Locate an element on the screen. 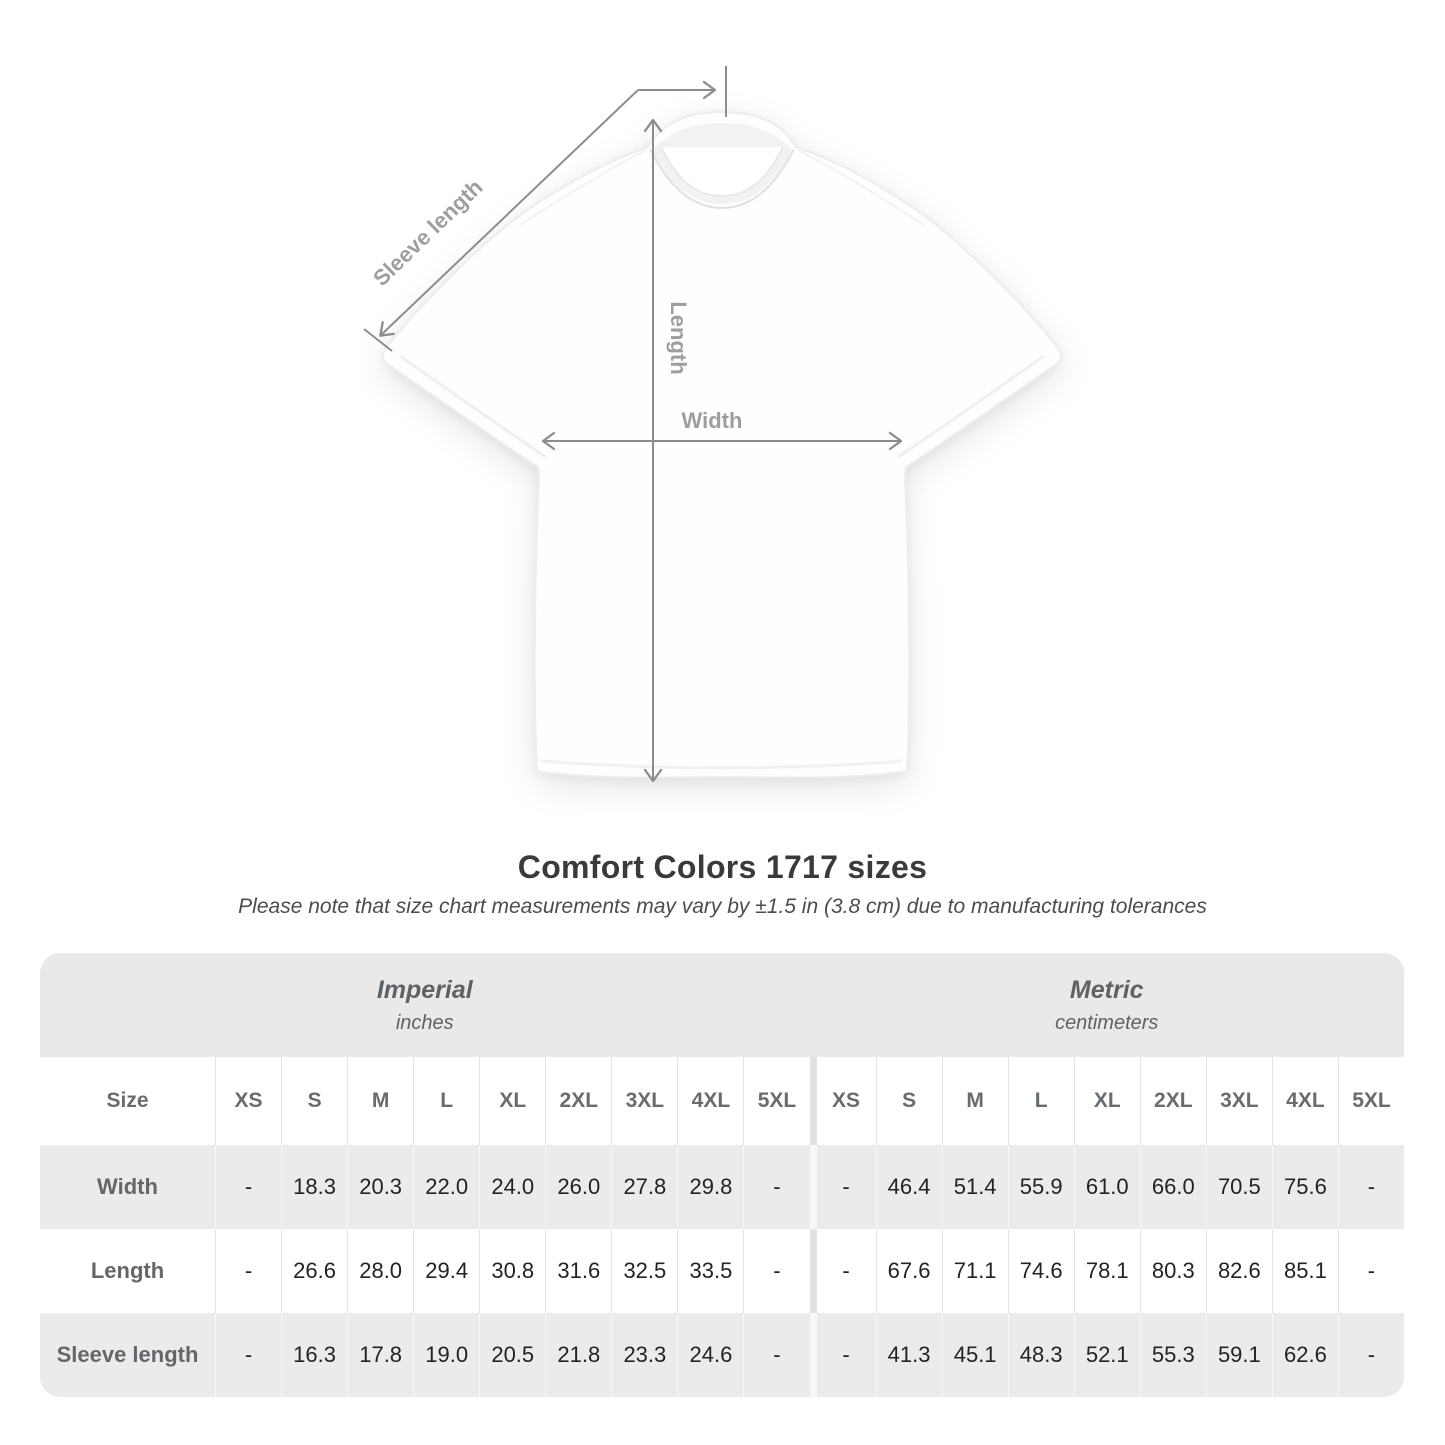  table-cell: 52.1 is located at coordinates (1106, 1355).